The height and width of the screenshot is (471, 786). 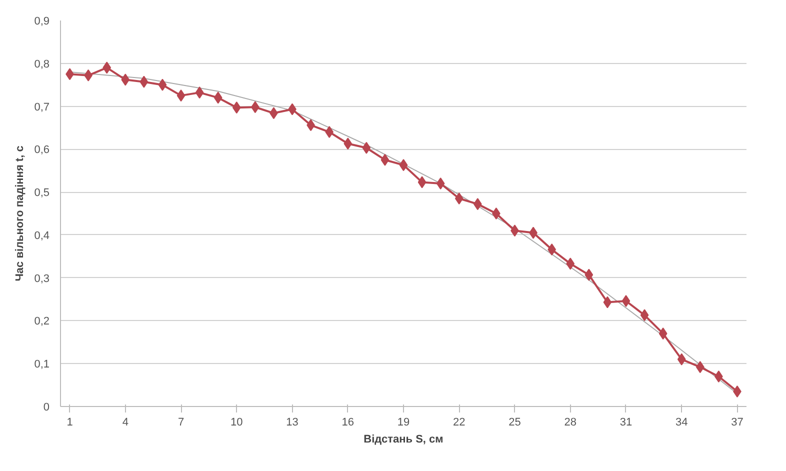 I want to click on x-tick-label: 28, so click(x=570, y=422).